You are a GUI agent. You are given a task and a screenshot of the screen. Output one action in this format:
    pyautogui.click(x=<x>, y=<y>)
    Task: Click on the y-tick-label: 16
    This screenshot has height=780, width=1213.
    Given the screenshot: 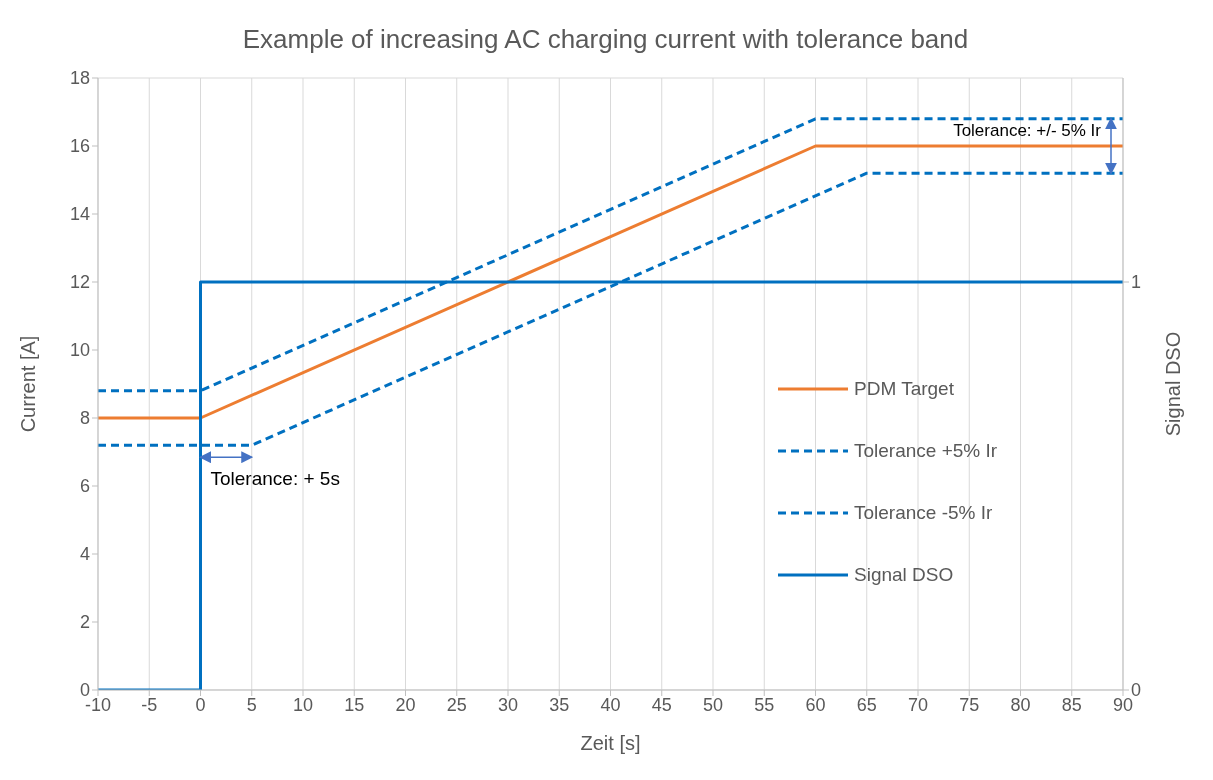 What is the action you would take?
    pyautogui.click(x=79, y=146)
    